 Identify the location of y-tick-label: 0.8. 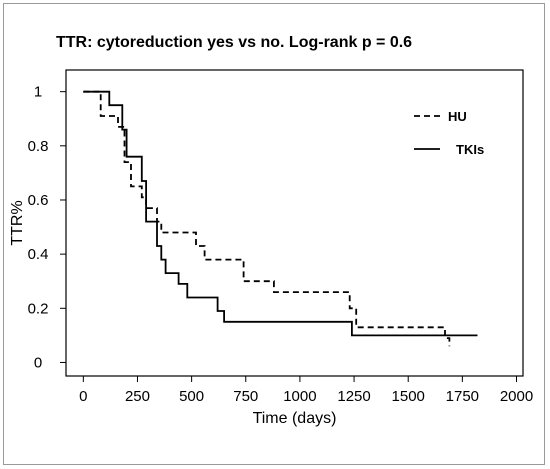
(38, 146).